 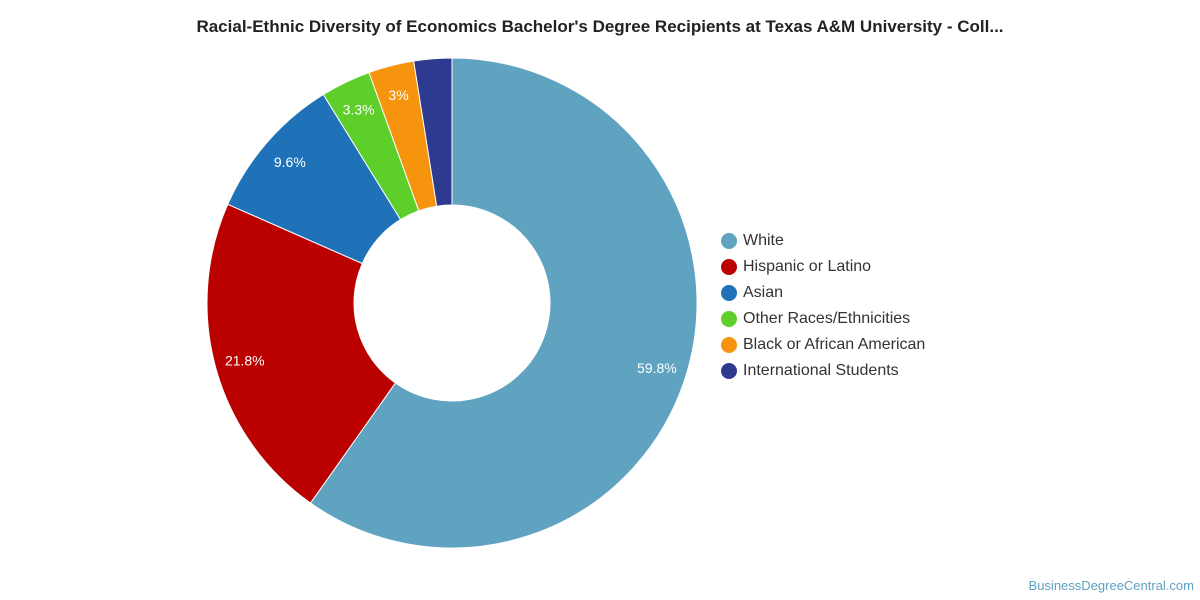 What do you see at coordinates (301, 353) in the screenshot?
I see `slice-hispanic-or-latino` at bounding box center [301, 353].